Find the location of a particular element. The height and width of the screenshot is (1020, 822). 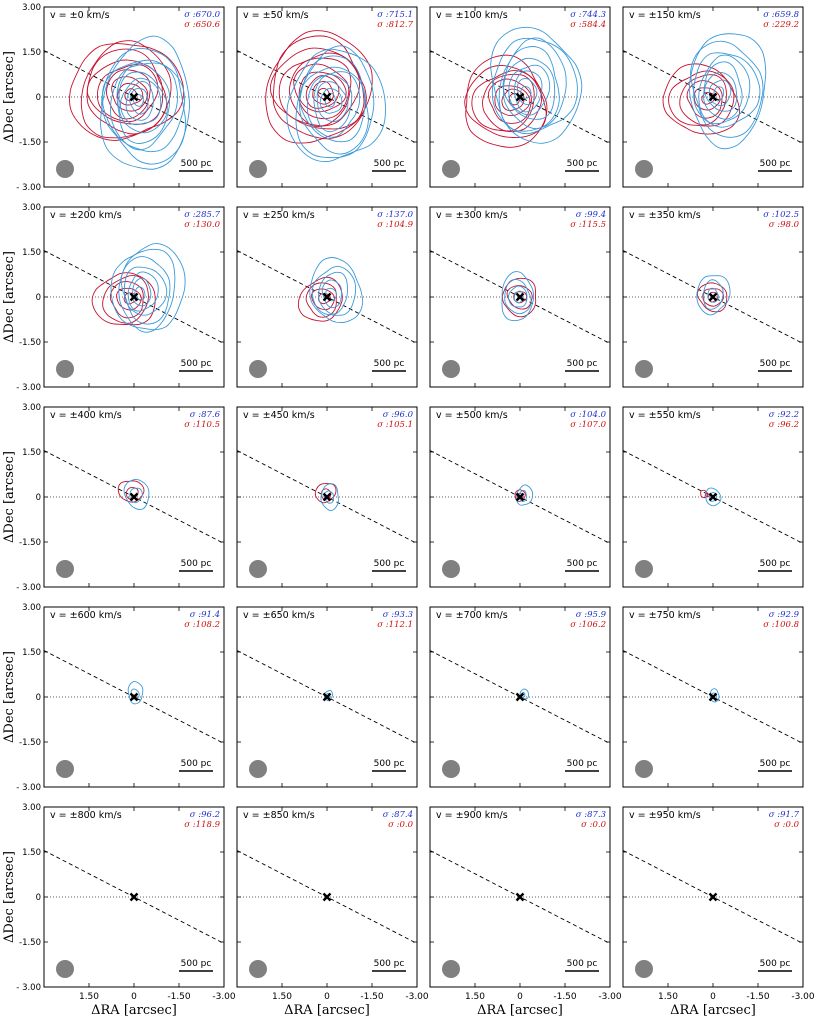

x-tick-label: 1.50 is located at coordinates (282, 997).